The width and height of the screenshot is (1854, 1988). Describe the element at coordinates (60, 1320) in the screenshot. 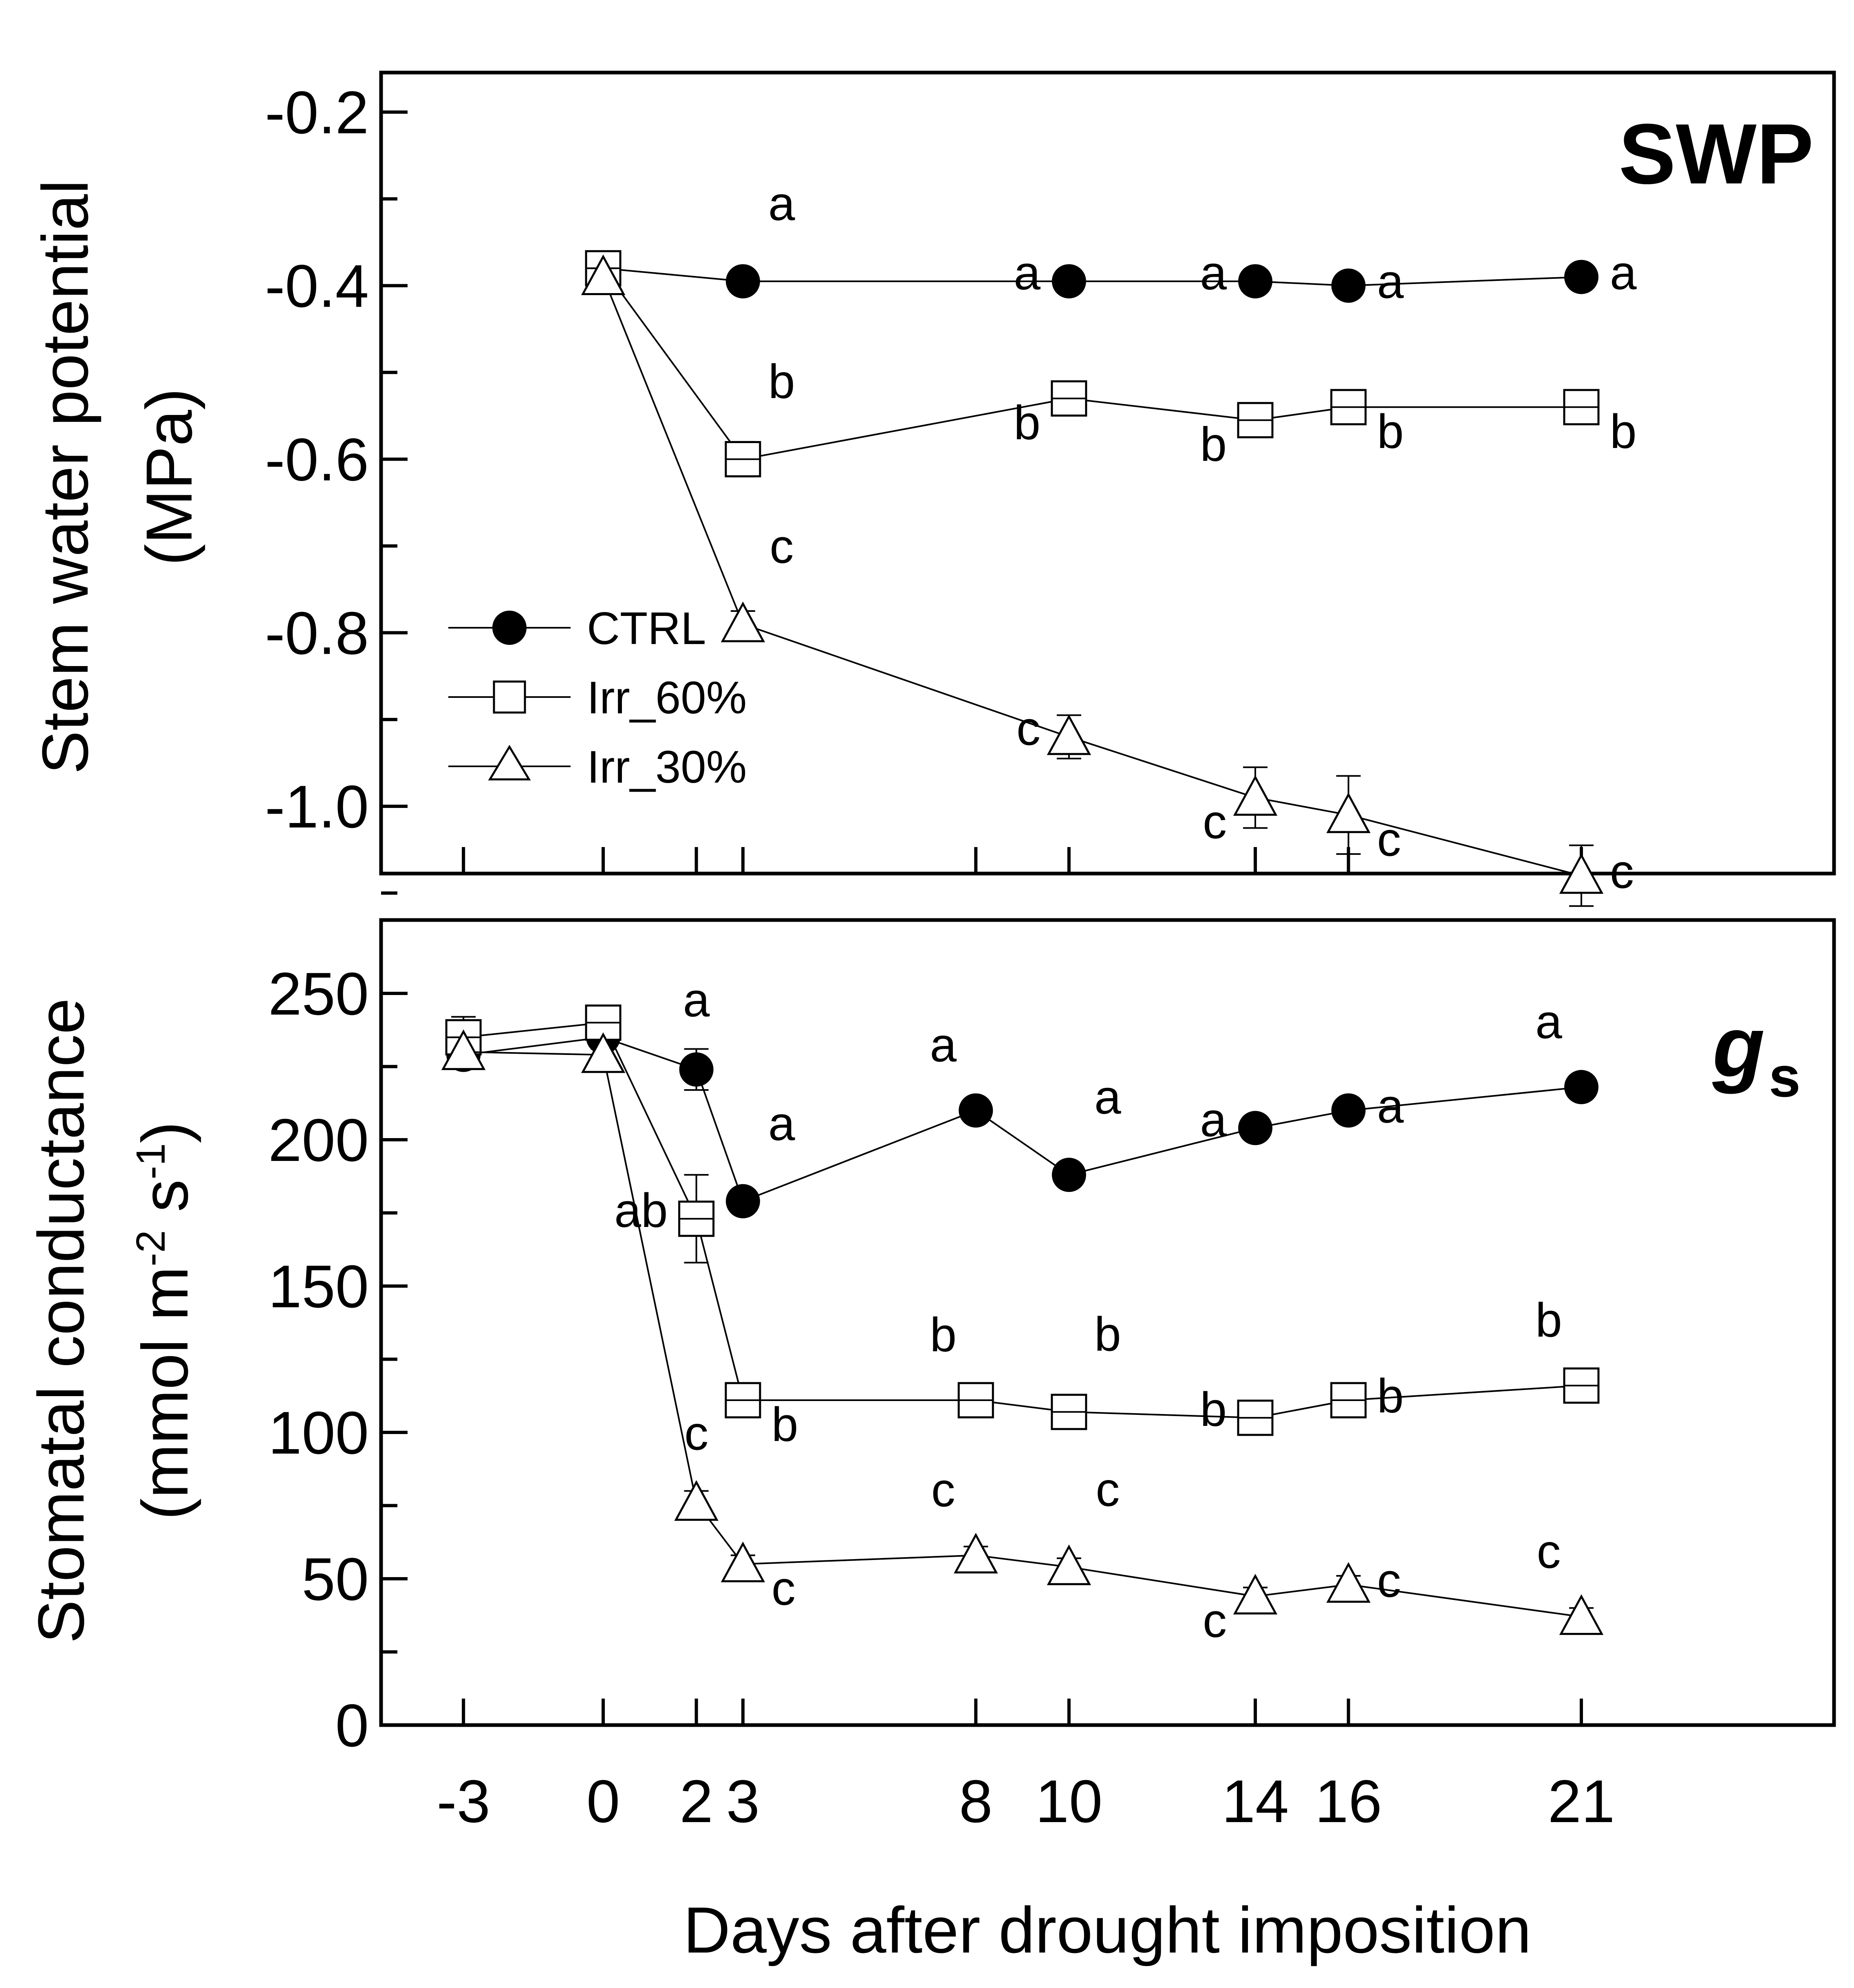

I see `gs-y-axis-title: Stomatal conductance` at that location.